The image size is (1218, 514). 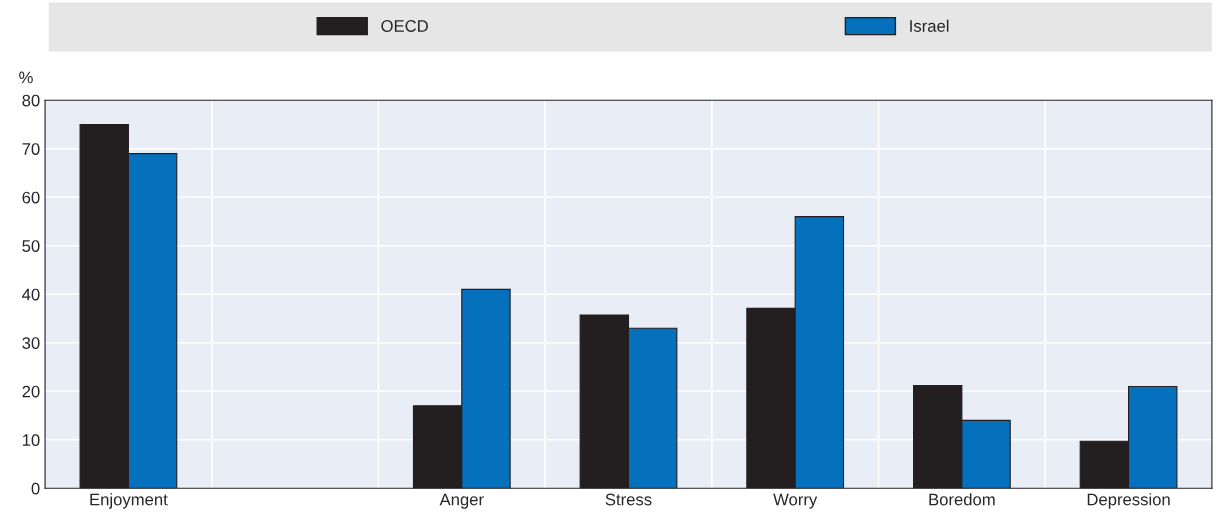 I want to click on x-tick-label: Stress, so click(x=628, y=499).